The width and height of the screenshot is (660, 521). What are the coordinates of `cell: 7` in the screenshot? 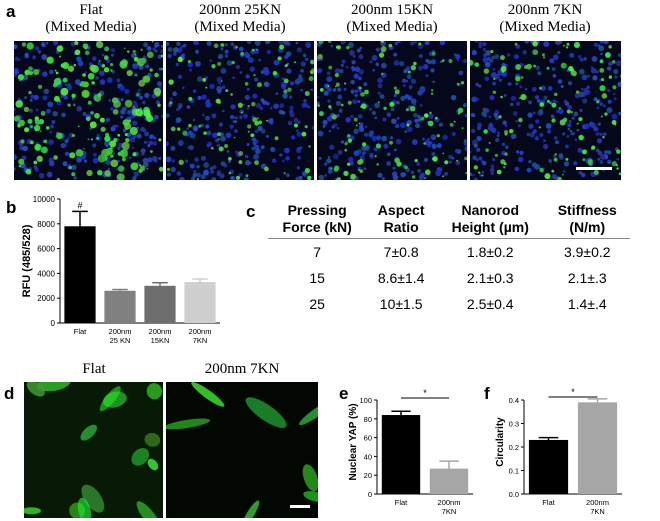 It's located at (317, 252).